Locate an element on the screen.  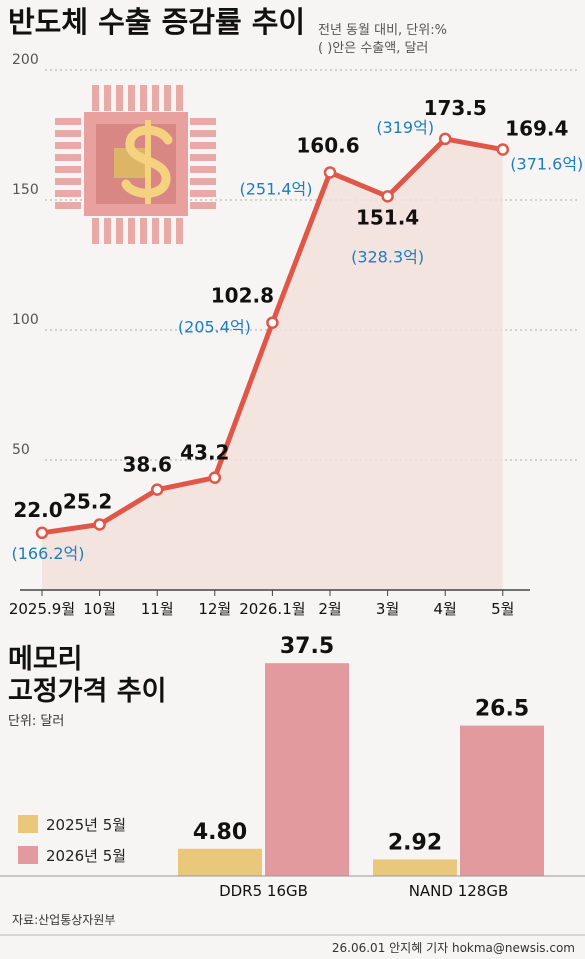
x-tick-label: 2025.9월 is located at coordinates (42, 609).